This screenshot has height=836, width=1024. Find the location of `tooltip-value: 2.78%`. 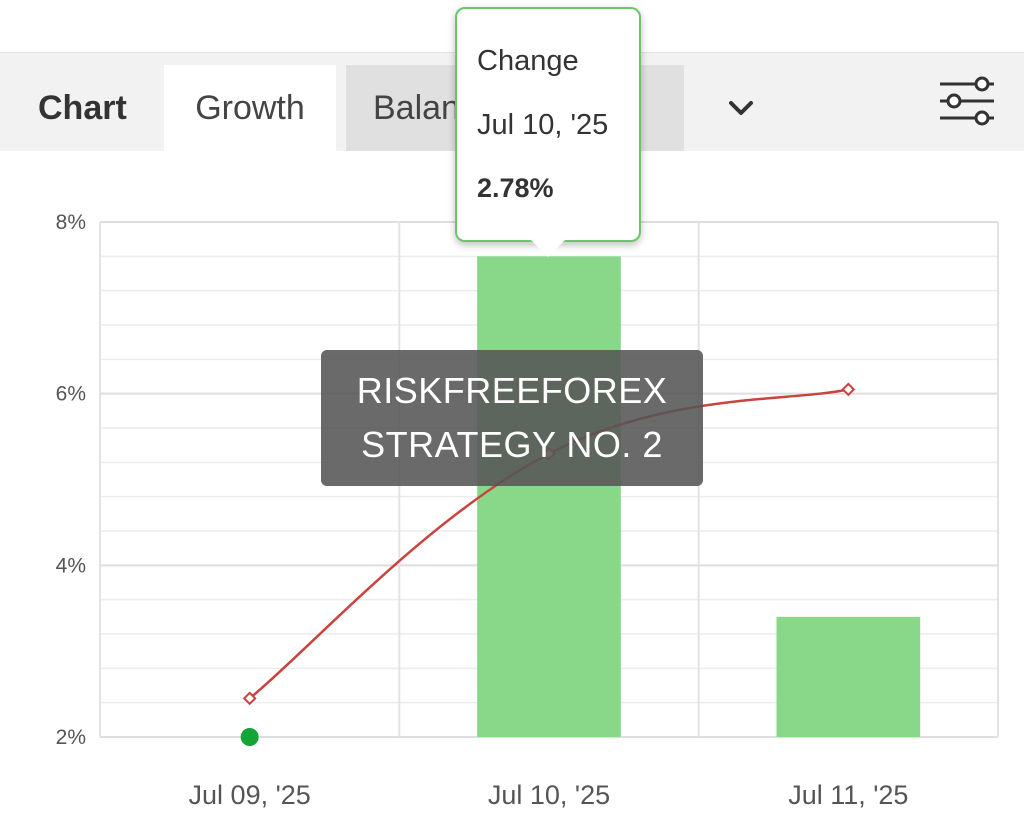

tooltip-value: 2.78% is located at coordinates (515, 188).